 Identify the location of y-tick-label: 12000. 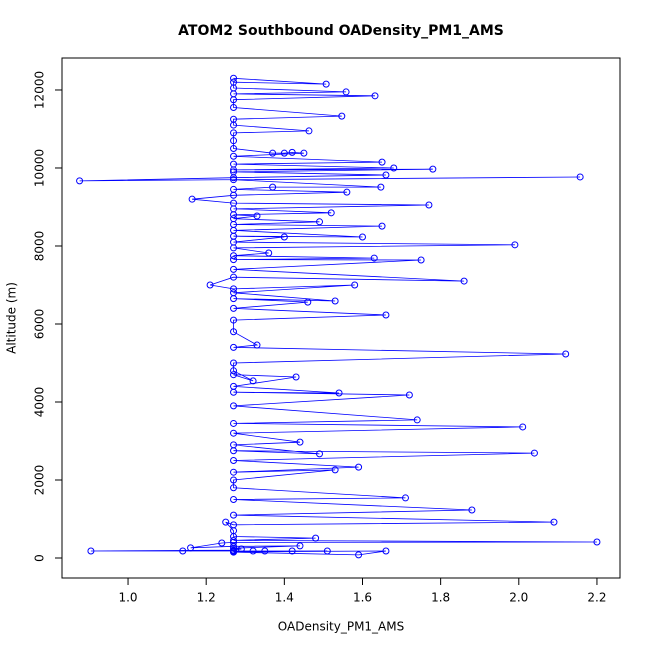
(40, 90).